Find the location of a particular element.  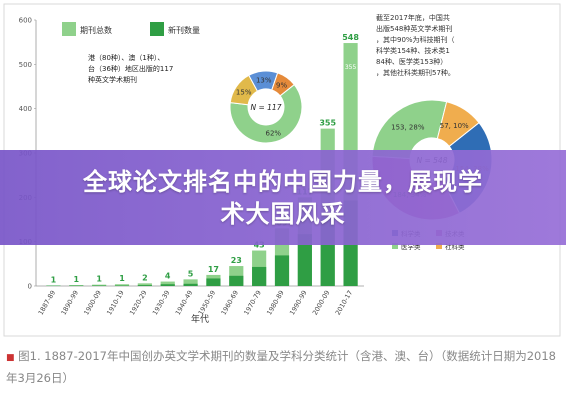

bar-value-label: 355 is located at coordinates (327, 123).